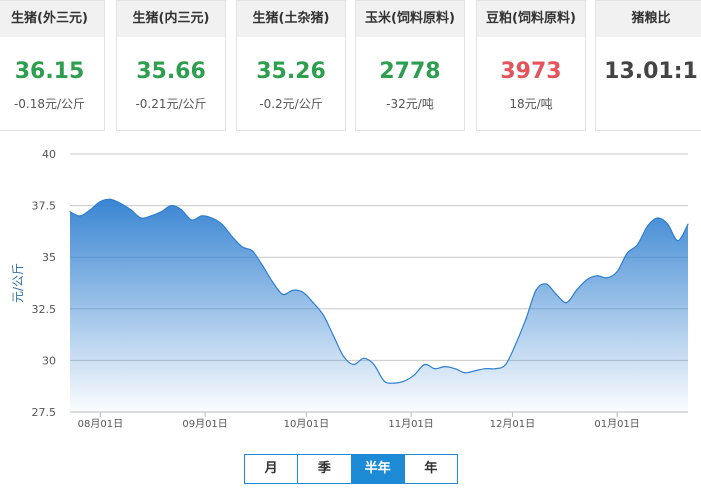 The height and width of the screenshot is (488, 701). I want to click on card-price: 2778, so click(410, 71).